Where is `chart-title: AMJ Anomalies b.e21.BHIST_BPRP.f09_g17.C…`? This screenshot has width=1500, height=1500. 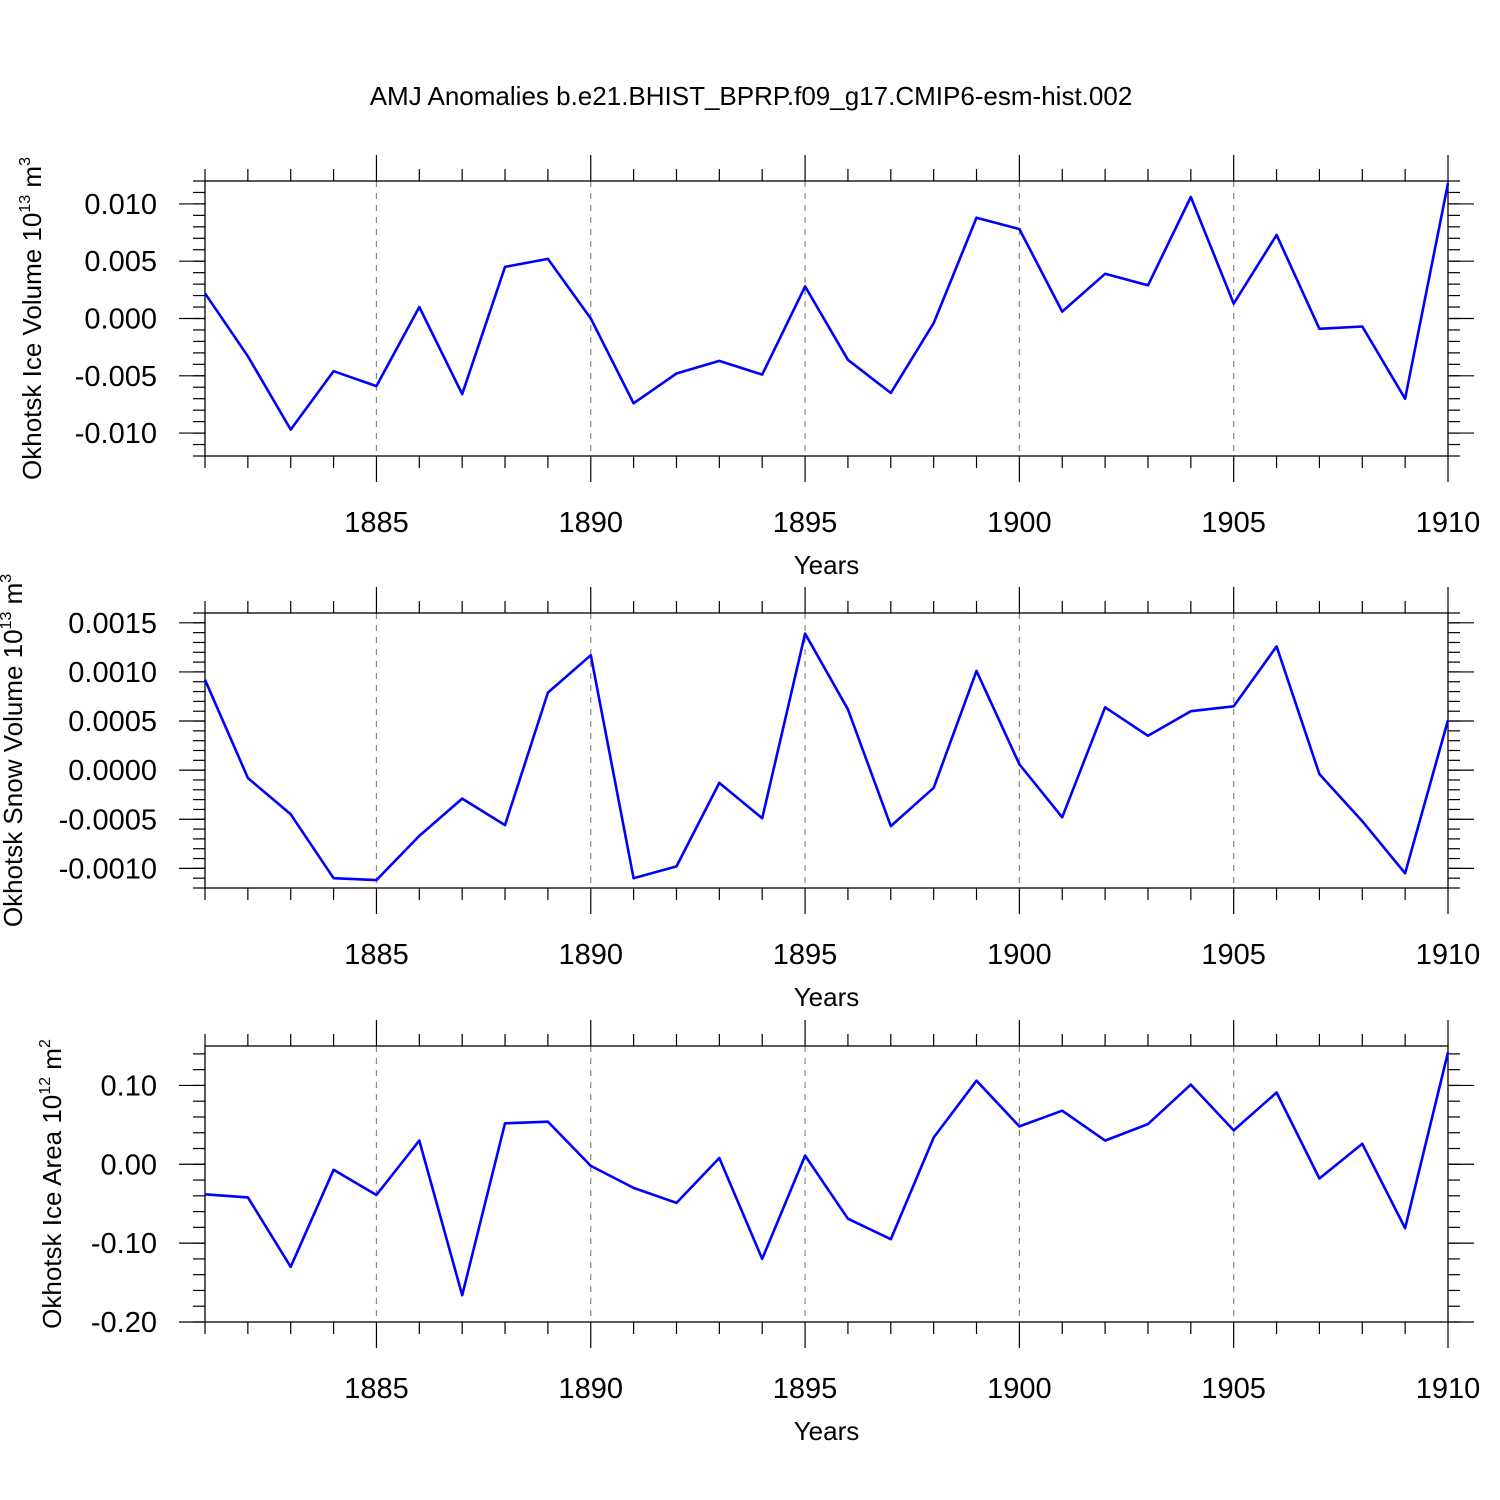
chart-title: AMJ Anomalies b.e21.BHIST_BPRP.f09_g17.C… is located at coordinates (751, 96).